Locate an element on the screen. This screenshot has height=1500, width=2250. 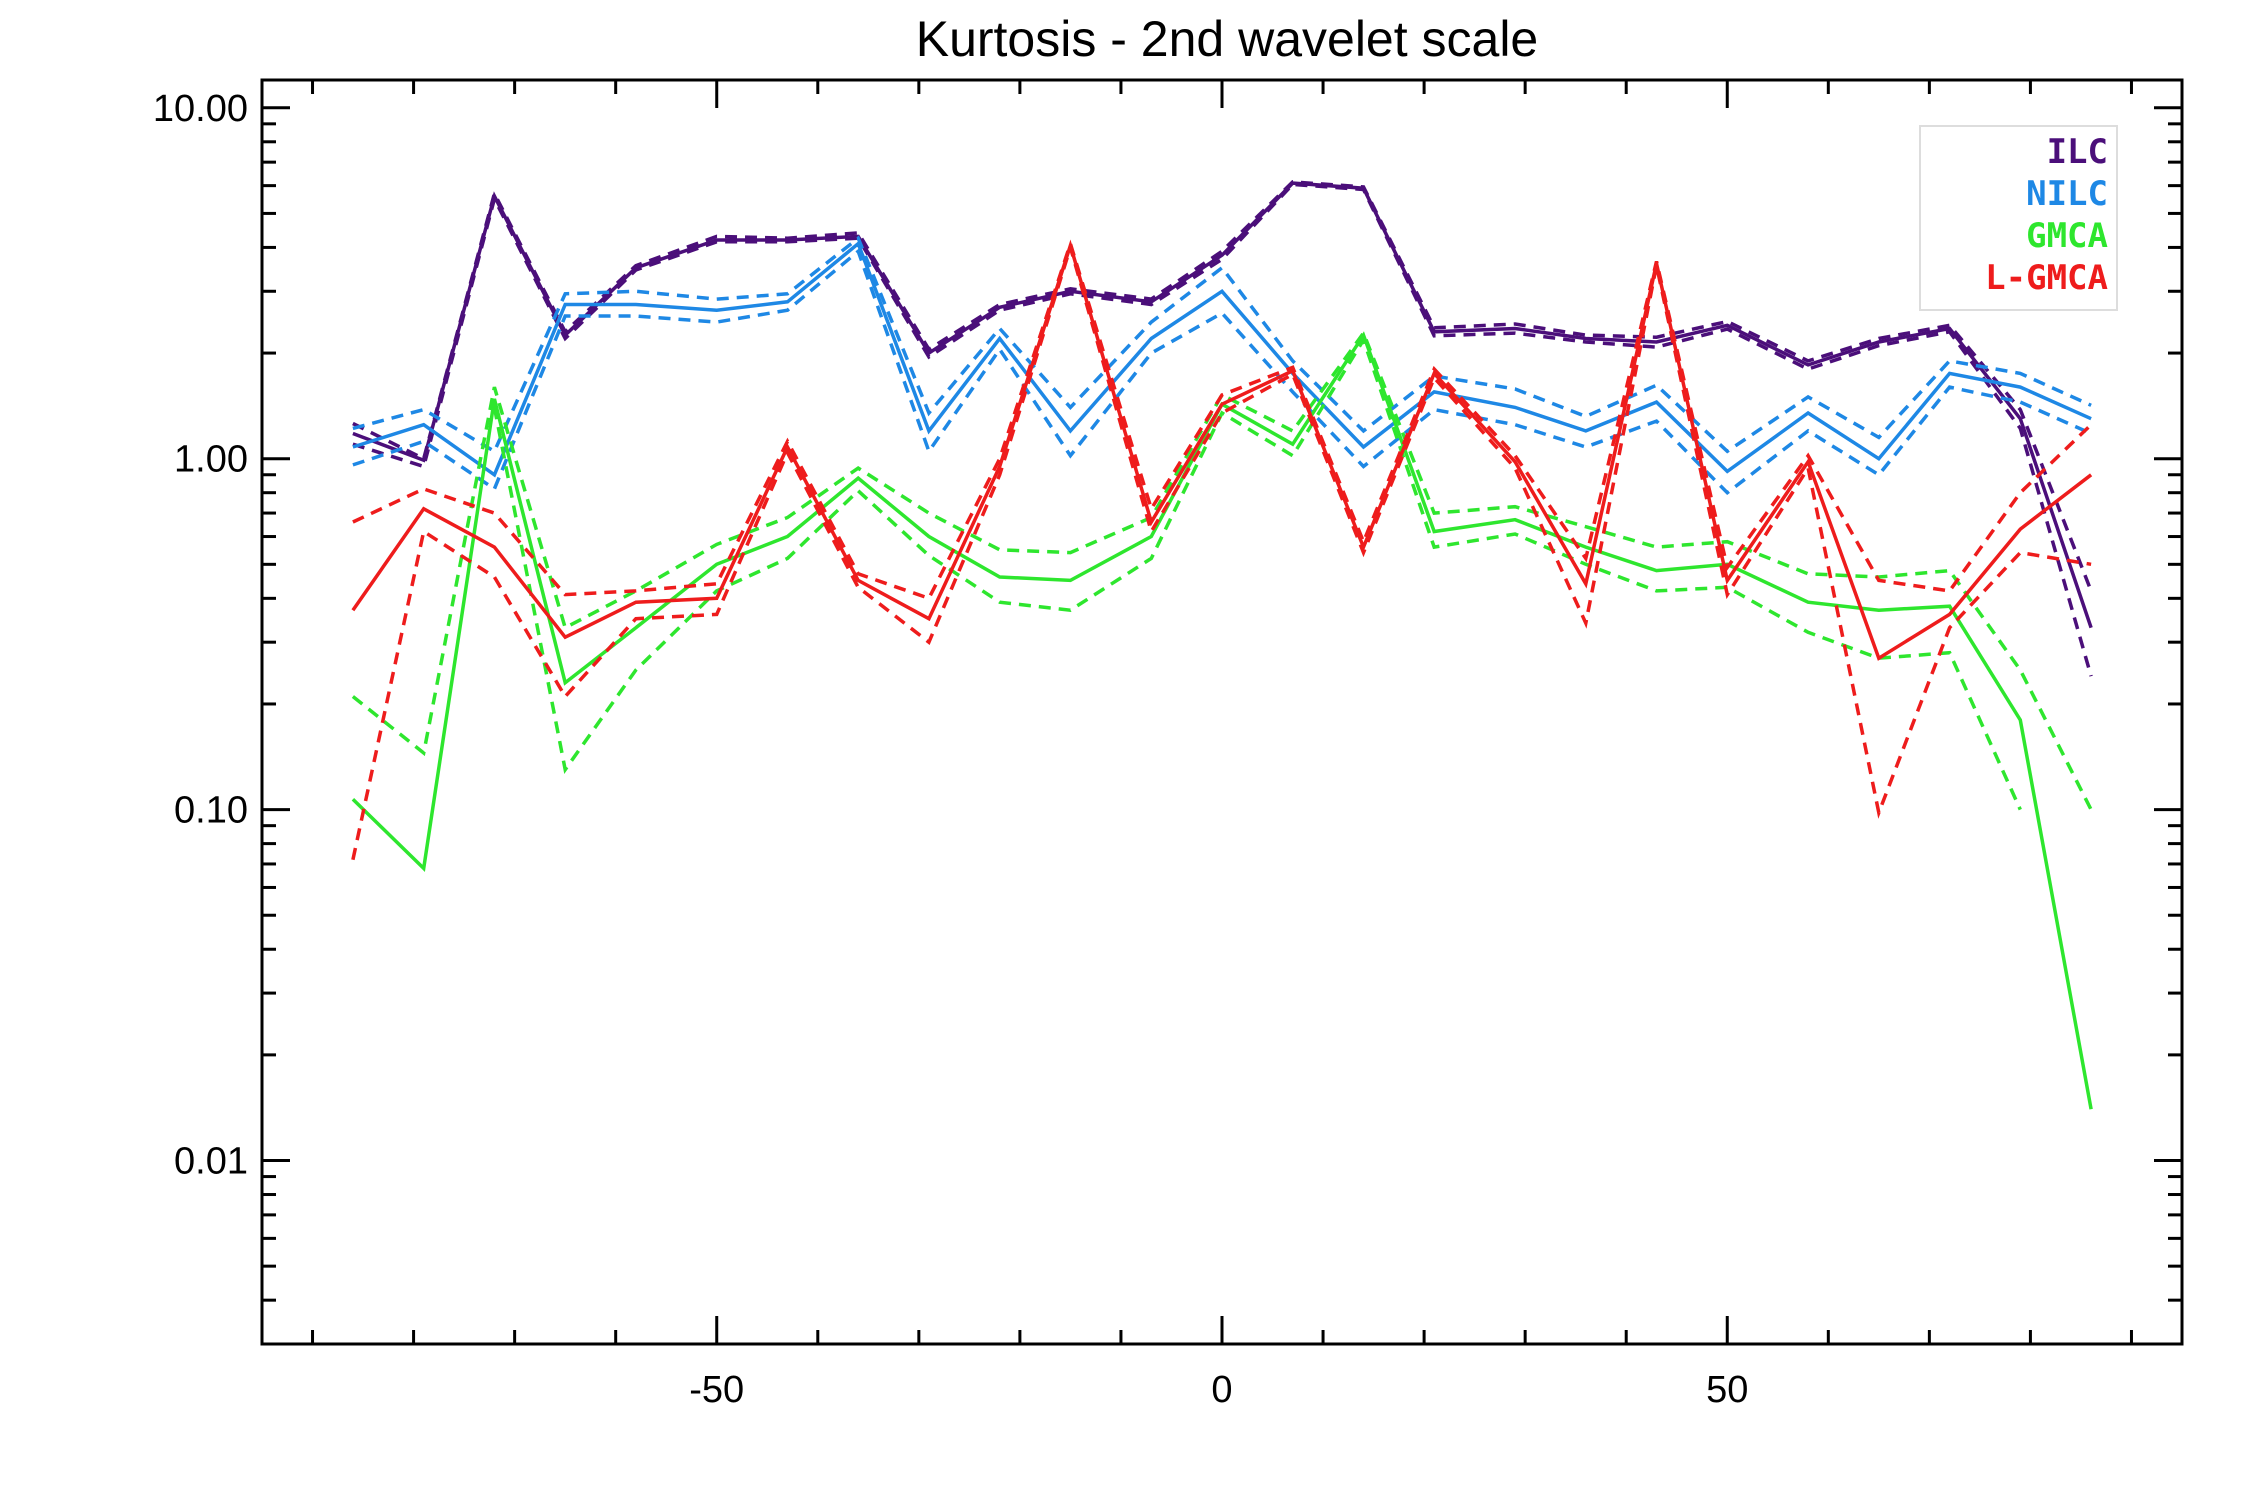
series-nilc is located at coordinates (1222, 365).